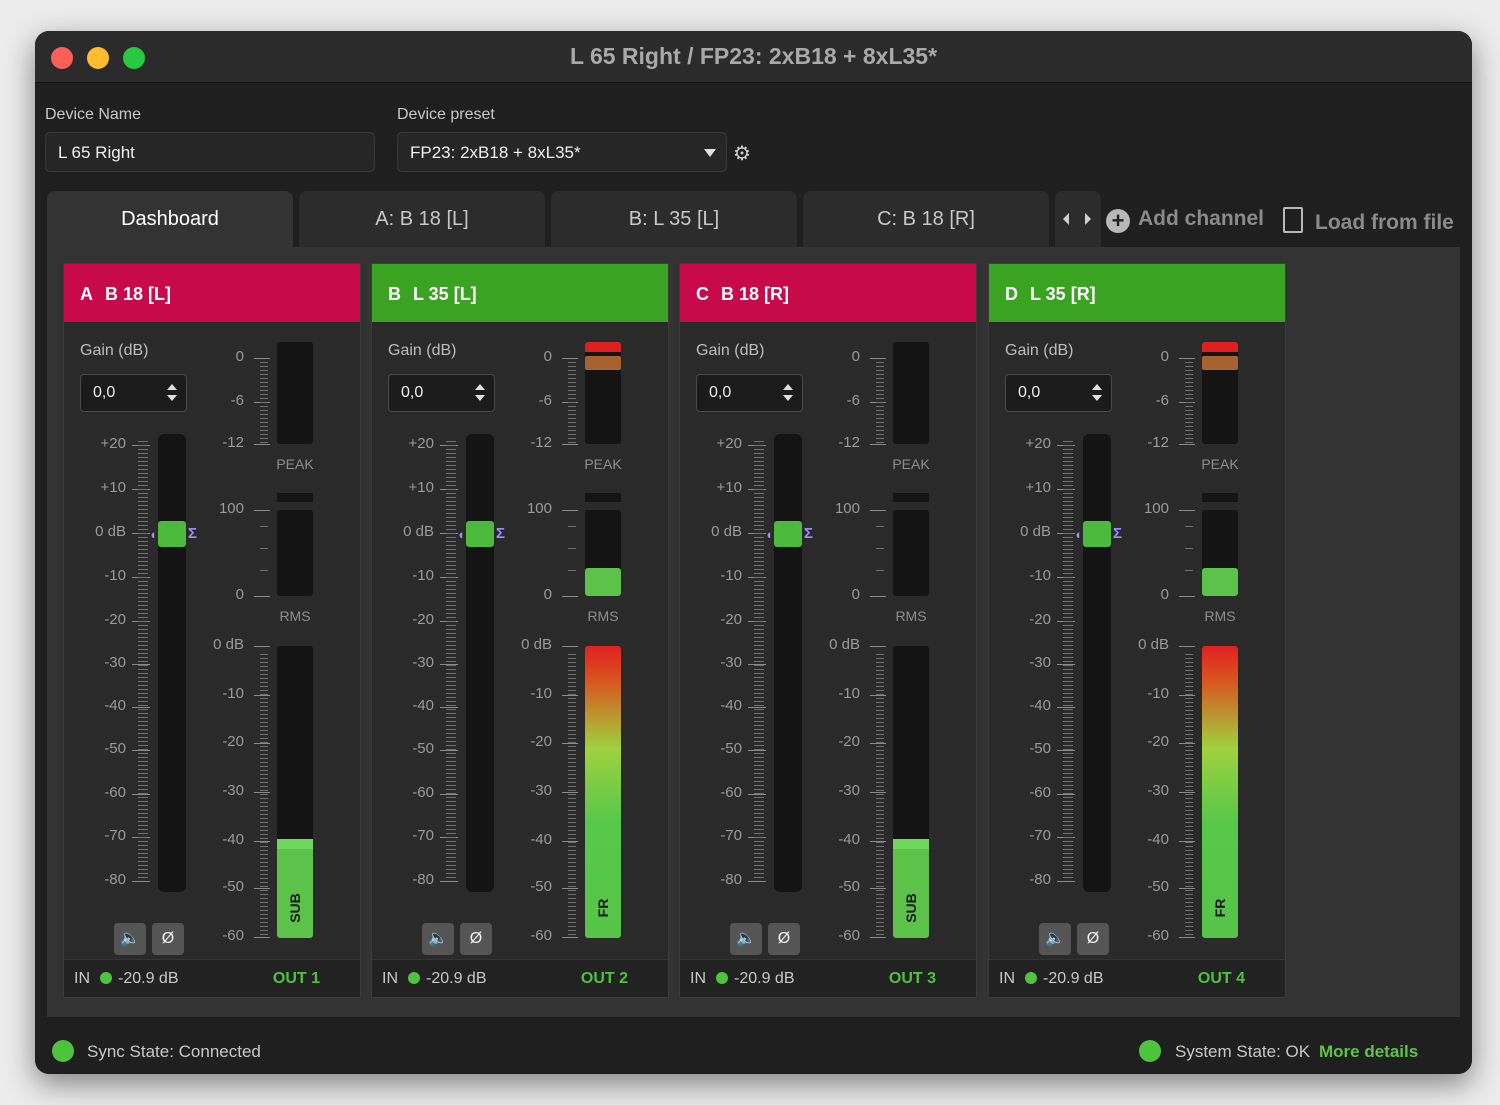 The width and height of the screenshot is (1500, 1105). I want to click on chevron-down-icon, so click(710, 153).